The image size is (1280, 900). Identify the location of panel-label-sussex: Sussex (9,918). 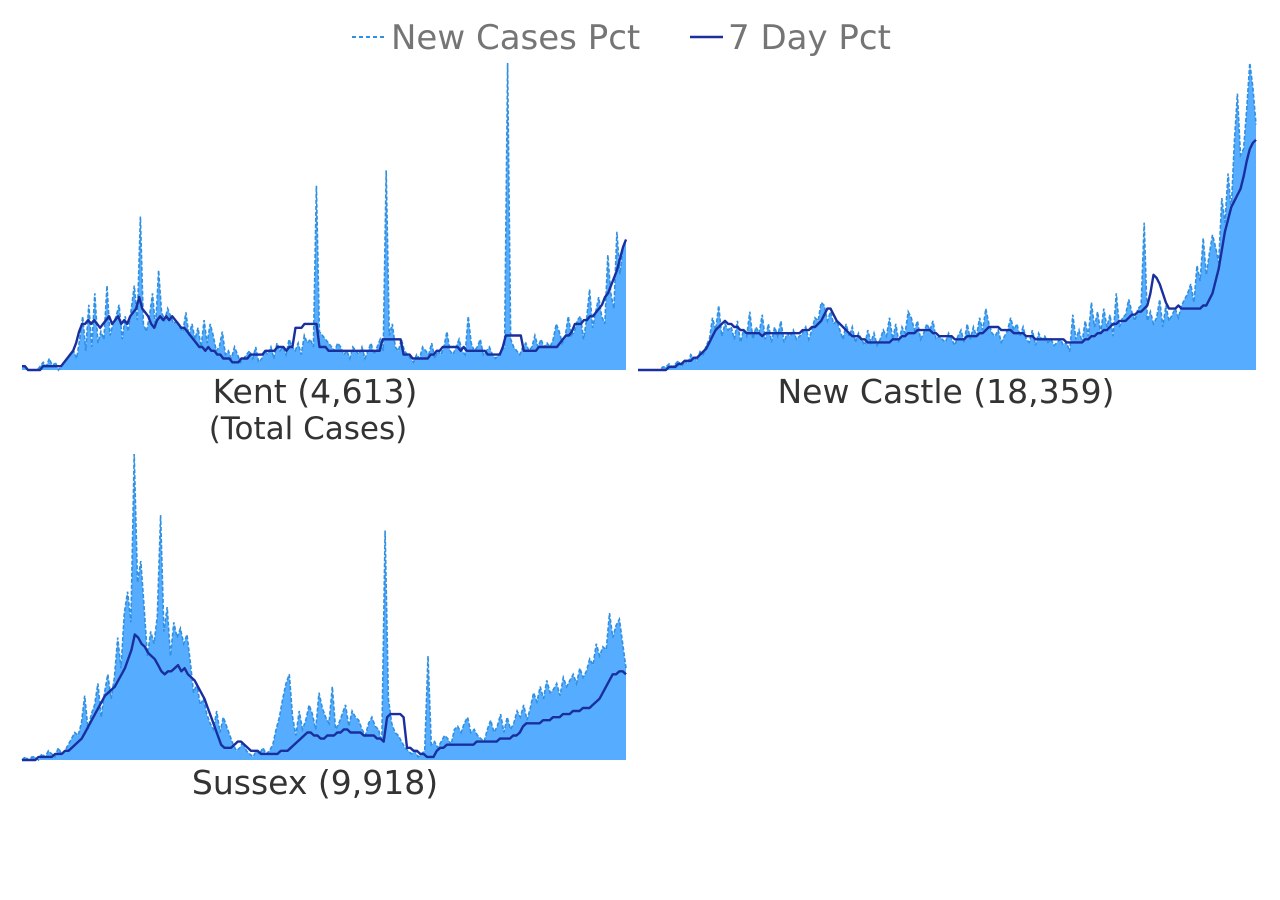
(315, 782).